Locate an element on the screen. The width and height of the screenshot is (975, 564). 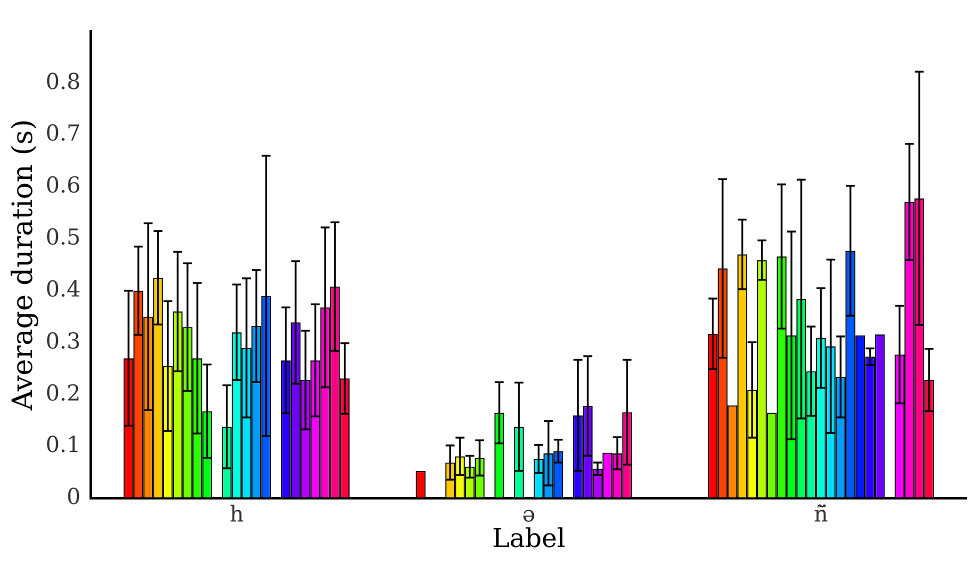
y-tick-label: 0.5 is located at coordinates (63, 238).